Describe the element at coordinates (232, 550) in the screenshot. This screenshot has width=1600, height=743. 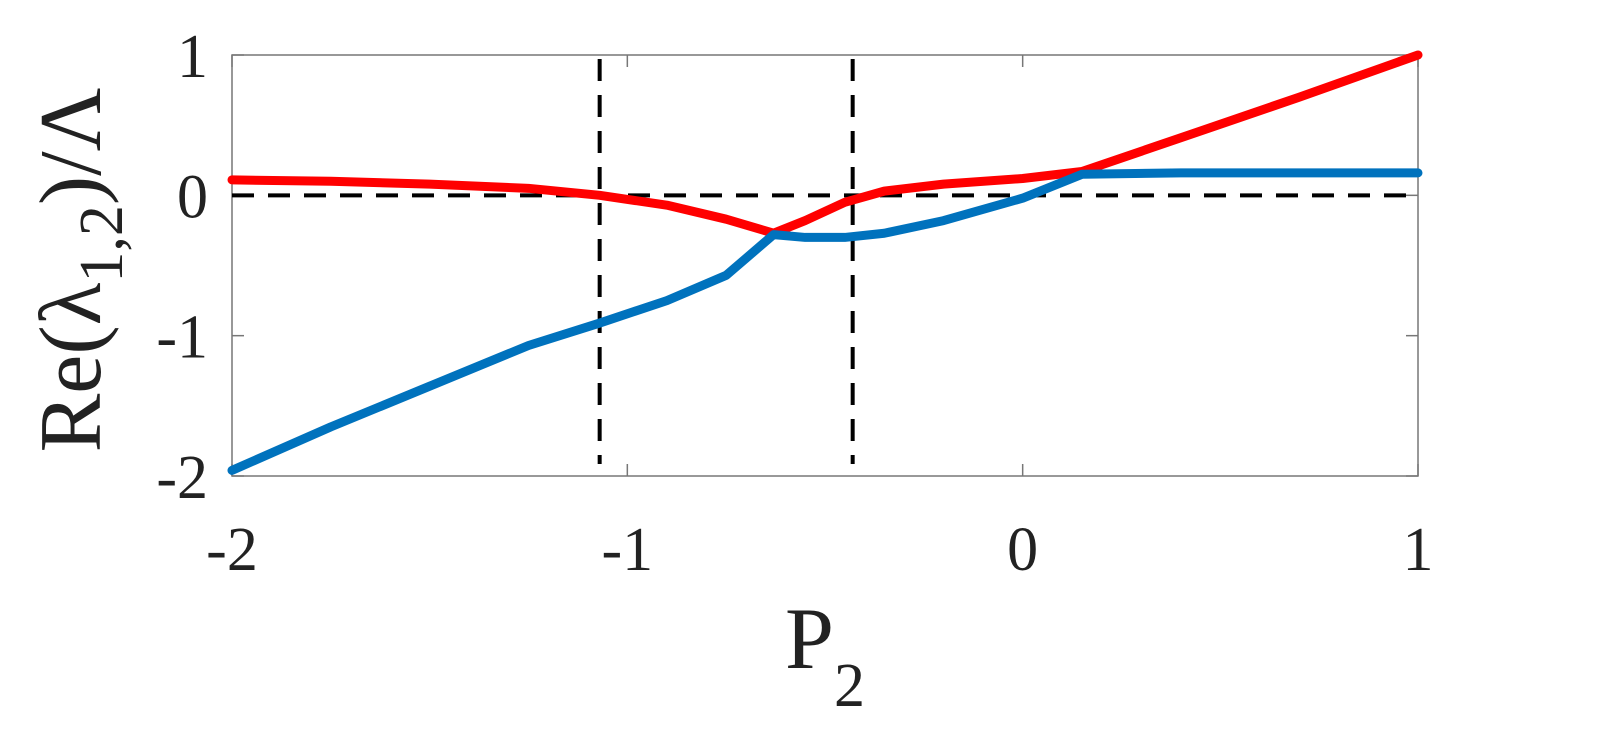
I see `x-tick-label: -2` at that location.